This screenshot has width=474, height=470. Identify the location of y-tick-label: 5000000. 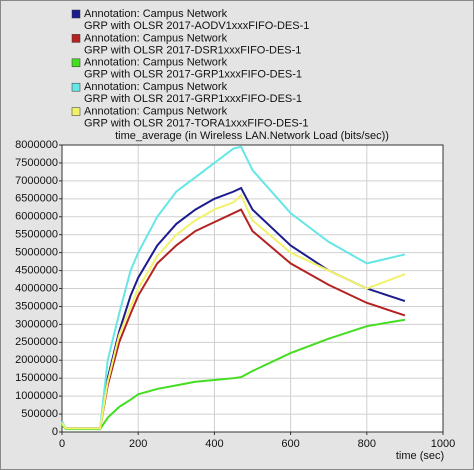
(36, 253).